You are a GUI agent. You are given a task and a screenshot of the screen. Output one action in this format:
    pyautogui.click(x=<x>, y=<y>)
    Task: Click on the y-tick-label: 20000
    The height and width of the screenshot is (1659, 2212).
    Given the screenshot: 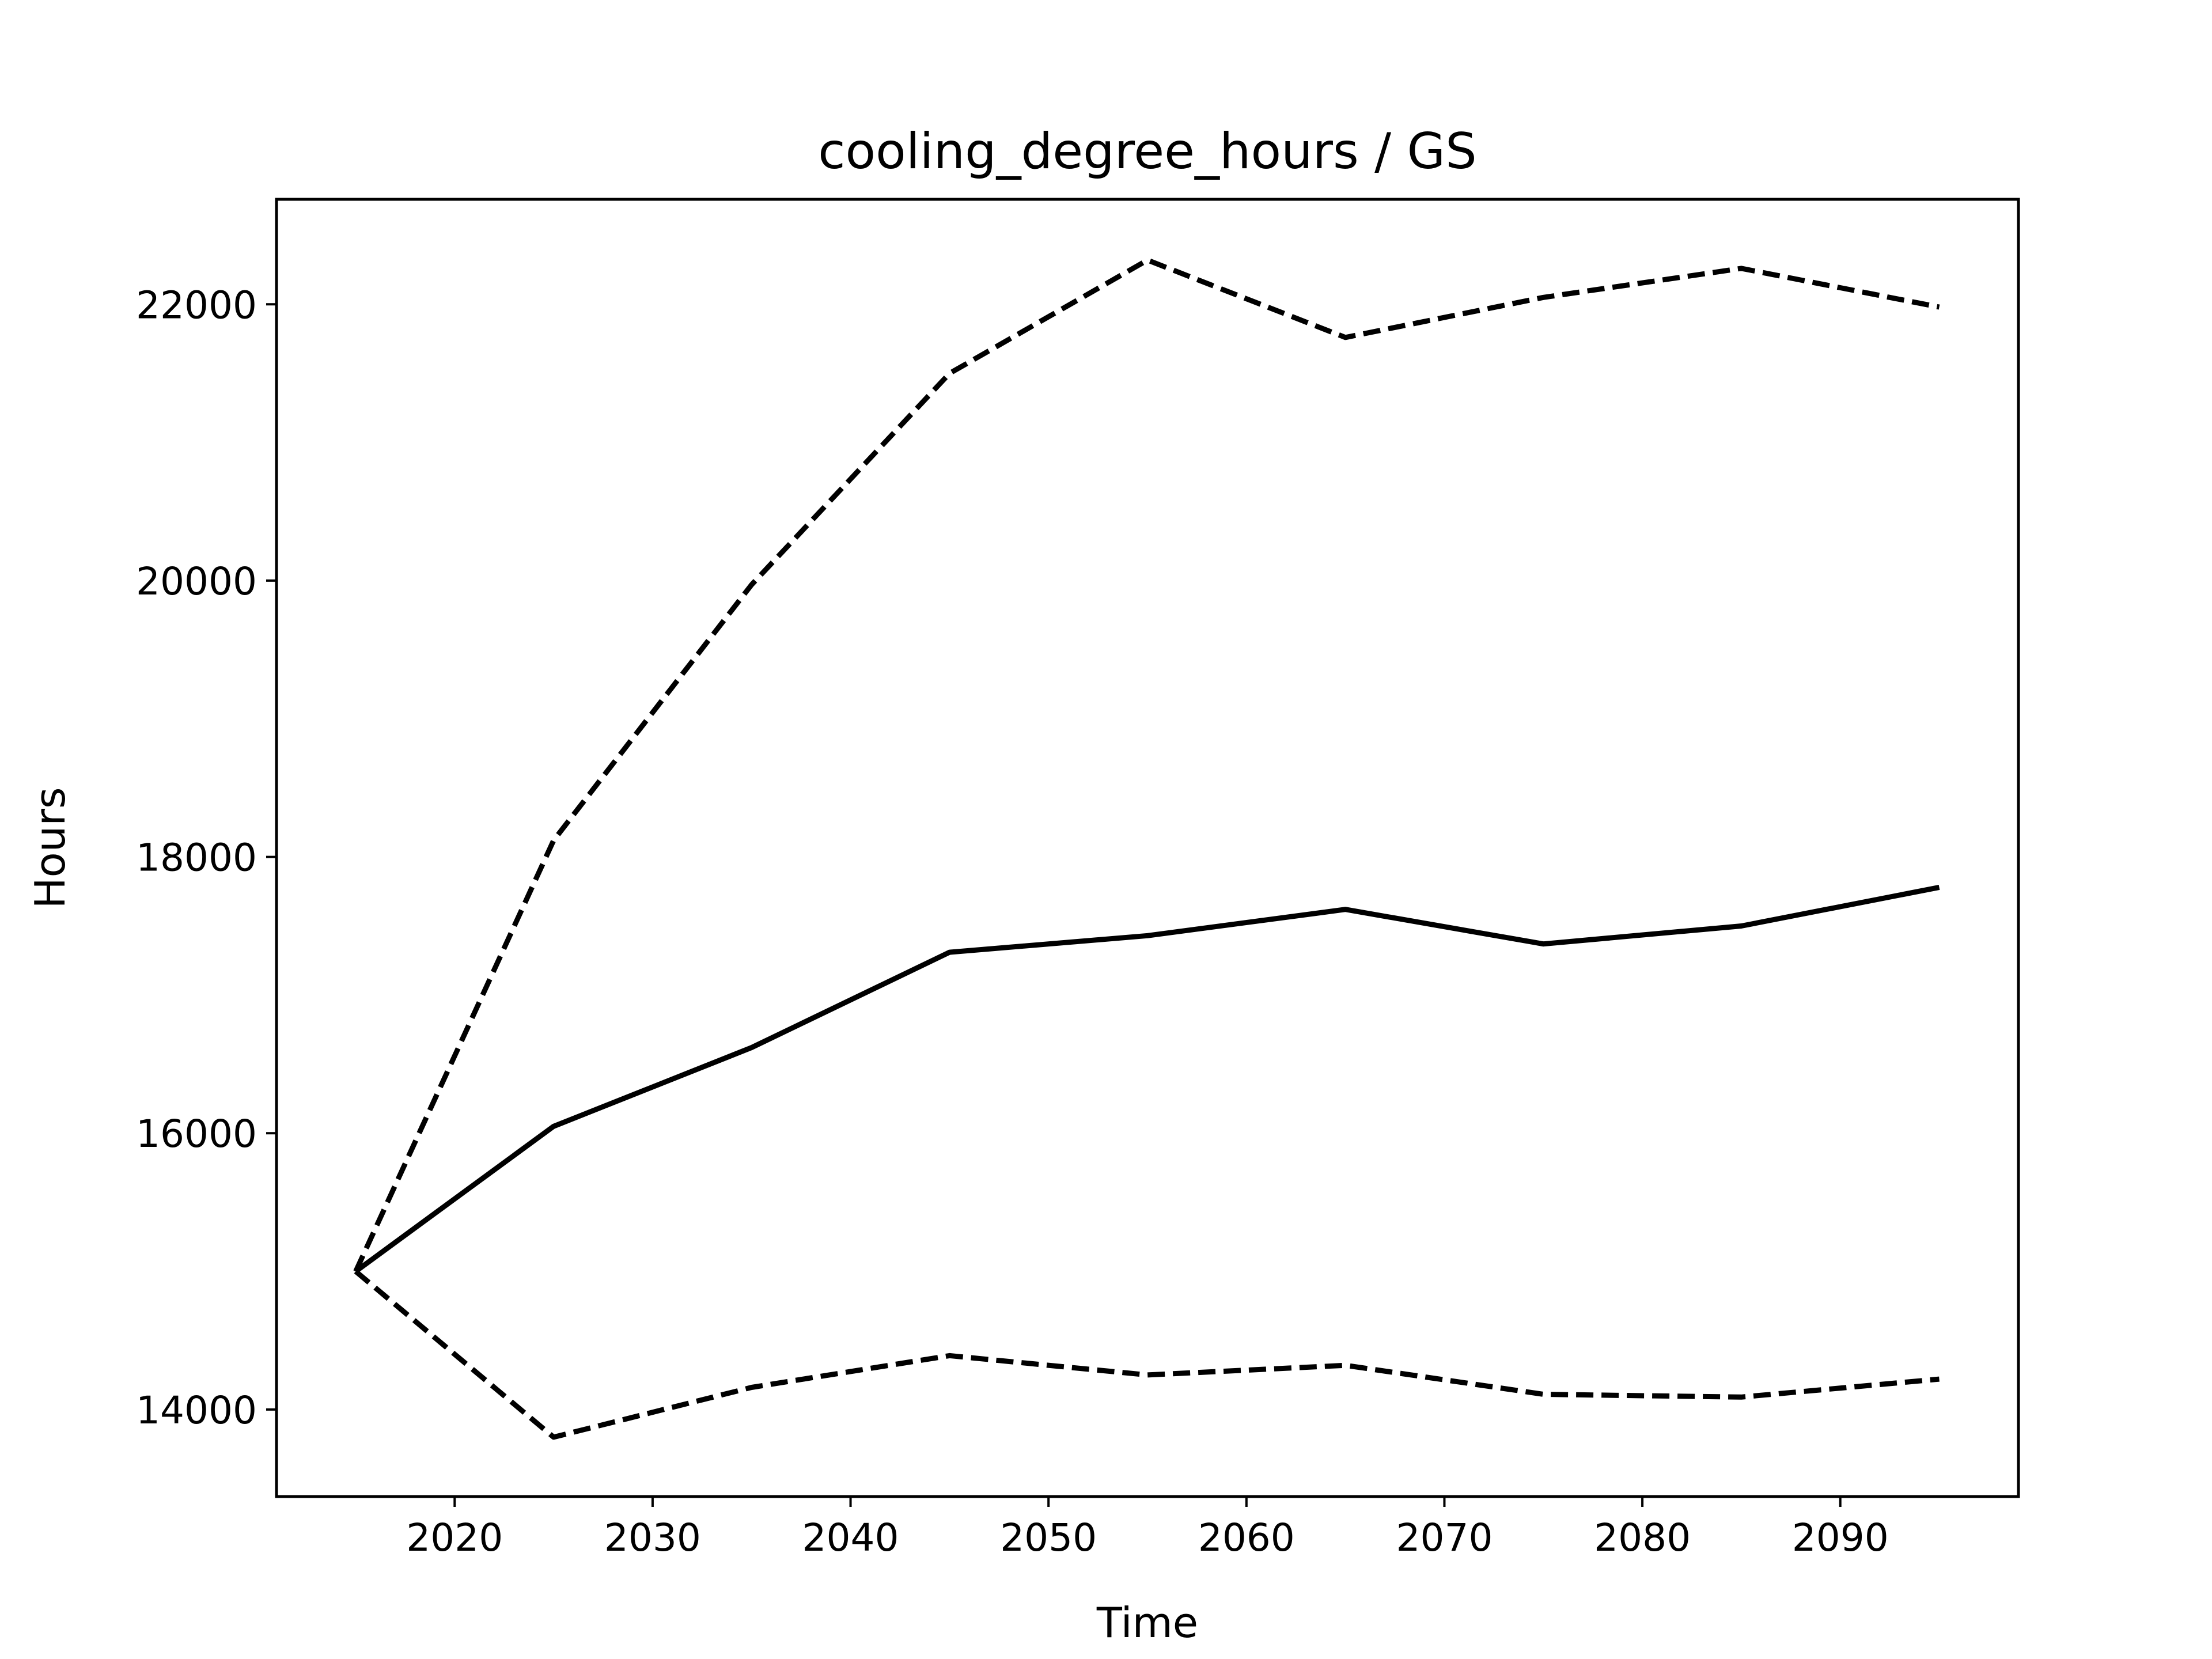 What is the action you would take?
    pyautogui.click(x=196, y=581)
    